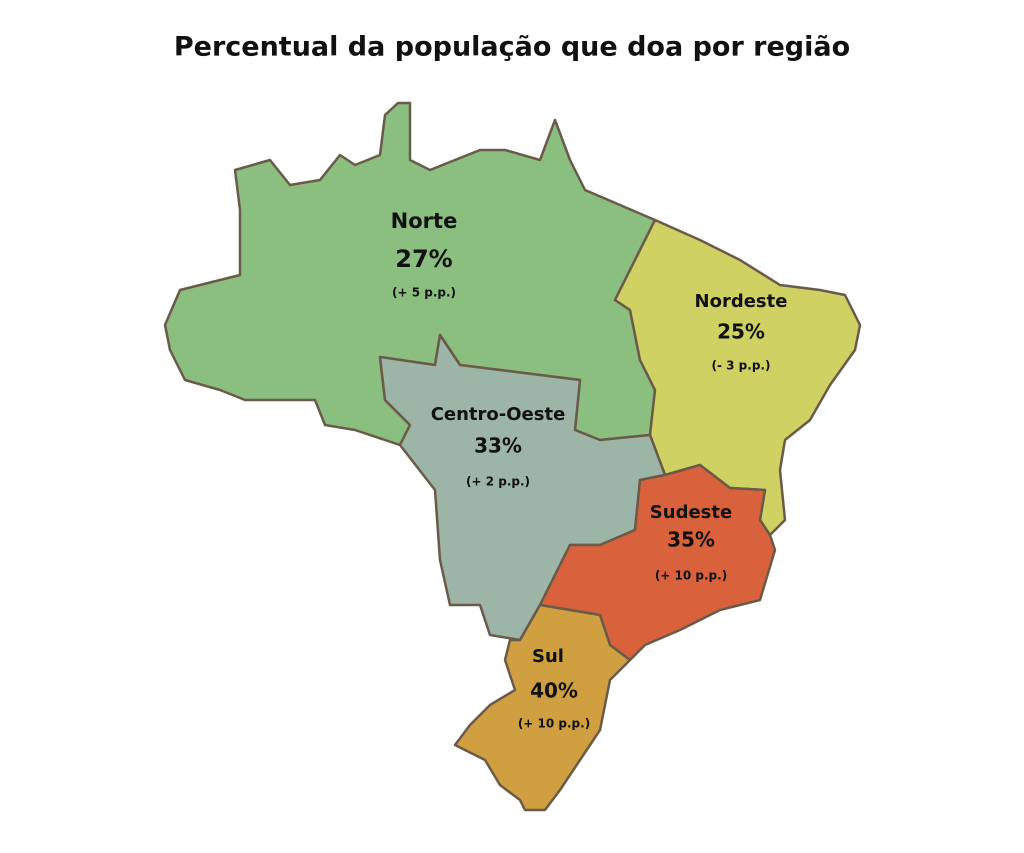 The height and width of the screenshot is (853, 1024). I want to click on region-sudeste, so click(657, 562).